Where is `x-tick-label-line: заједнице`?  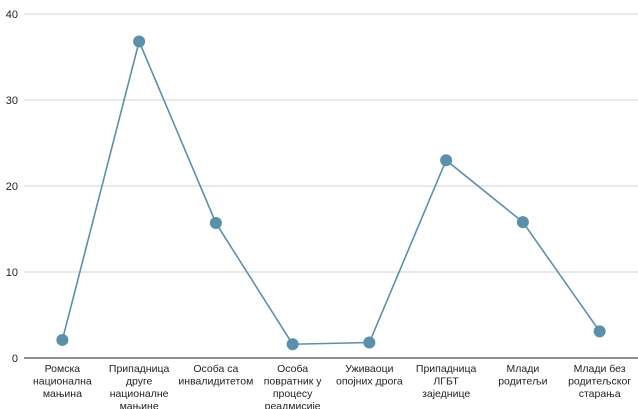 x-tick-label-line: заједнице is located at coordinates (446, 394).